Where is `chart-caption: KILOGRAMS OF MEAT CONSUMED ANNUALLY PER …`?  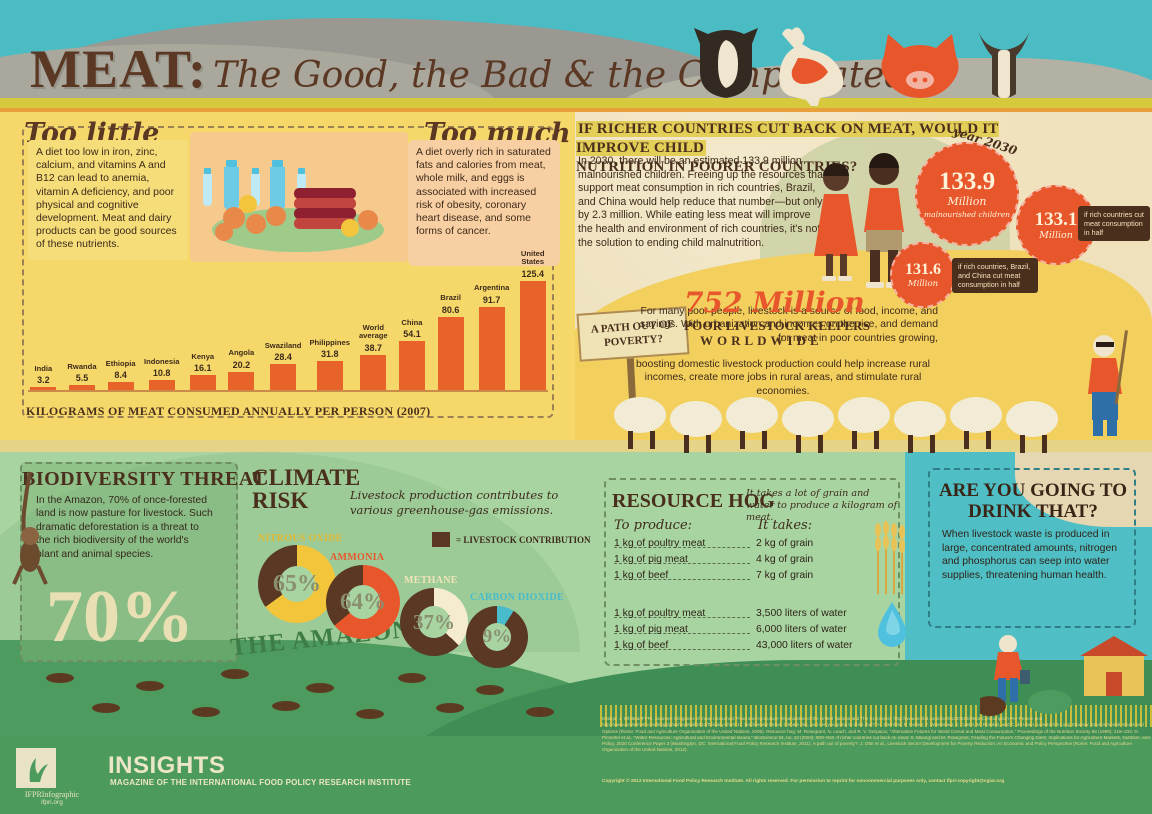
chart-caption: KILOGRAMS OF MEAT CONSUMED ANNUALLY PER … is located at coordinates (228, 411).